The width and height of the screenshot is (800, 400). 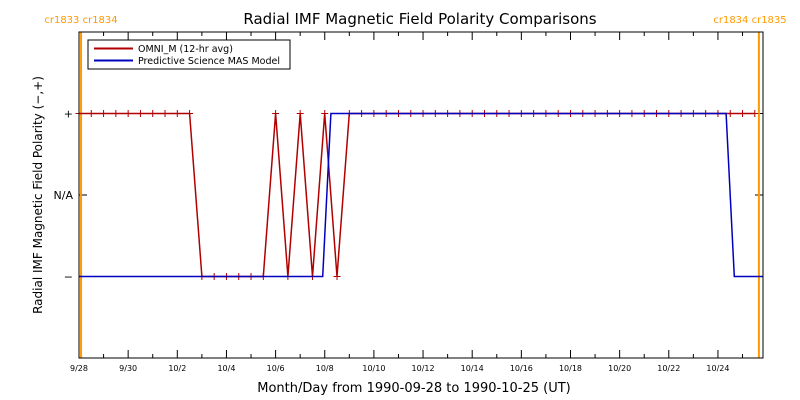 I want to click on x-tick-label: 10/8, so click(x=325, y=368).